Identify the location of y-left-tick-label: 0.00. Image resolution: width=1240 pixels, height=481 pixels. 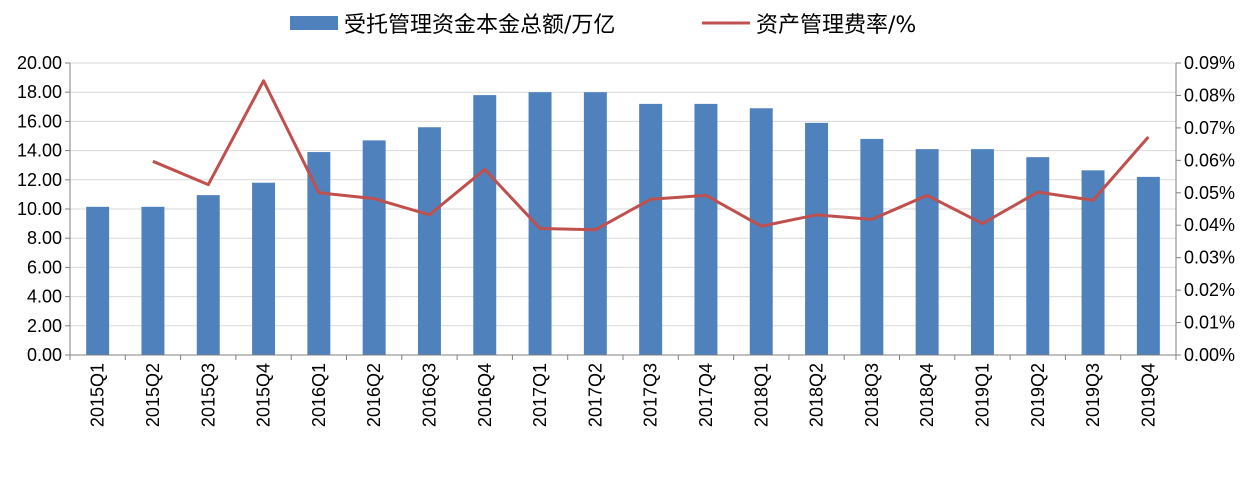
(44, 355).